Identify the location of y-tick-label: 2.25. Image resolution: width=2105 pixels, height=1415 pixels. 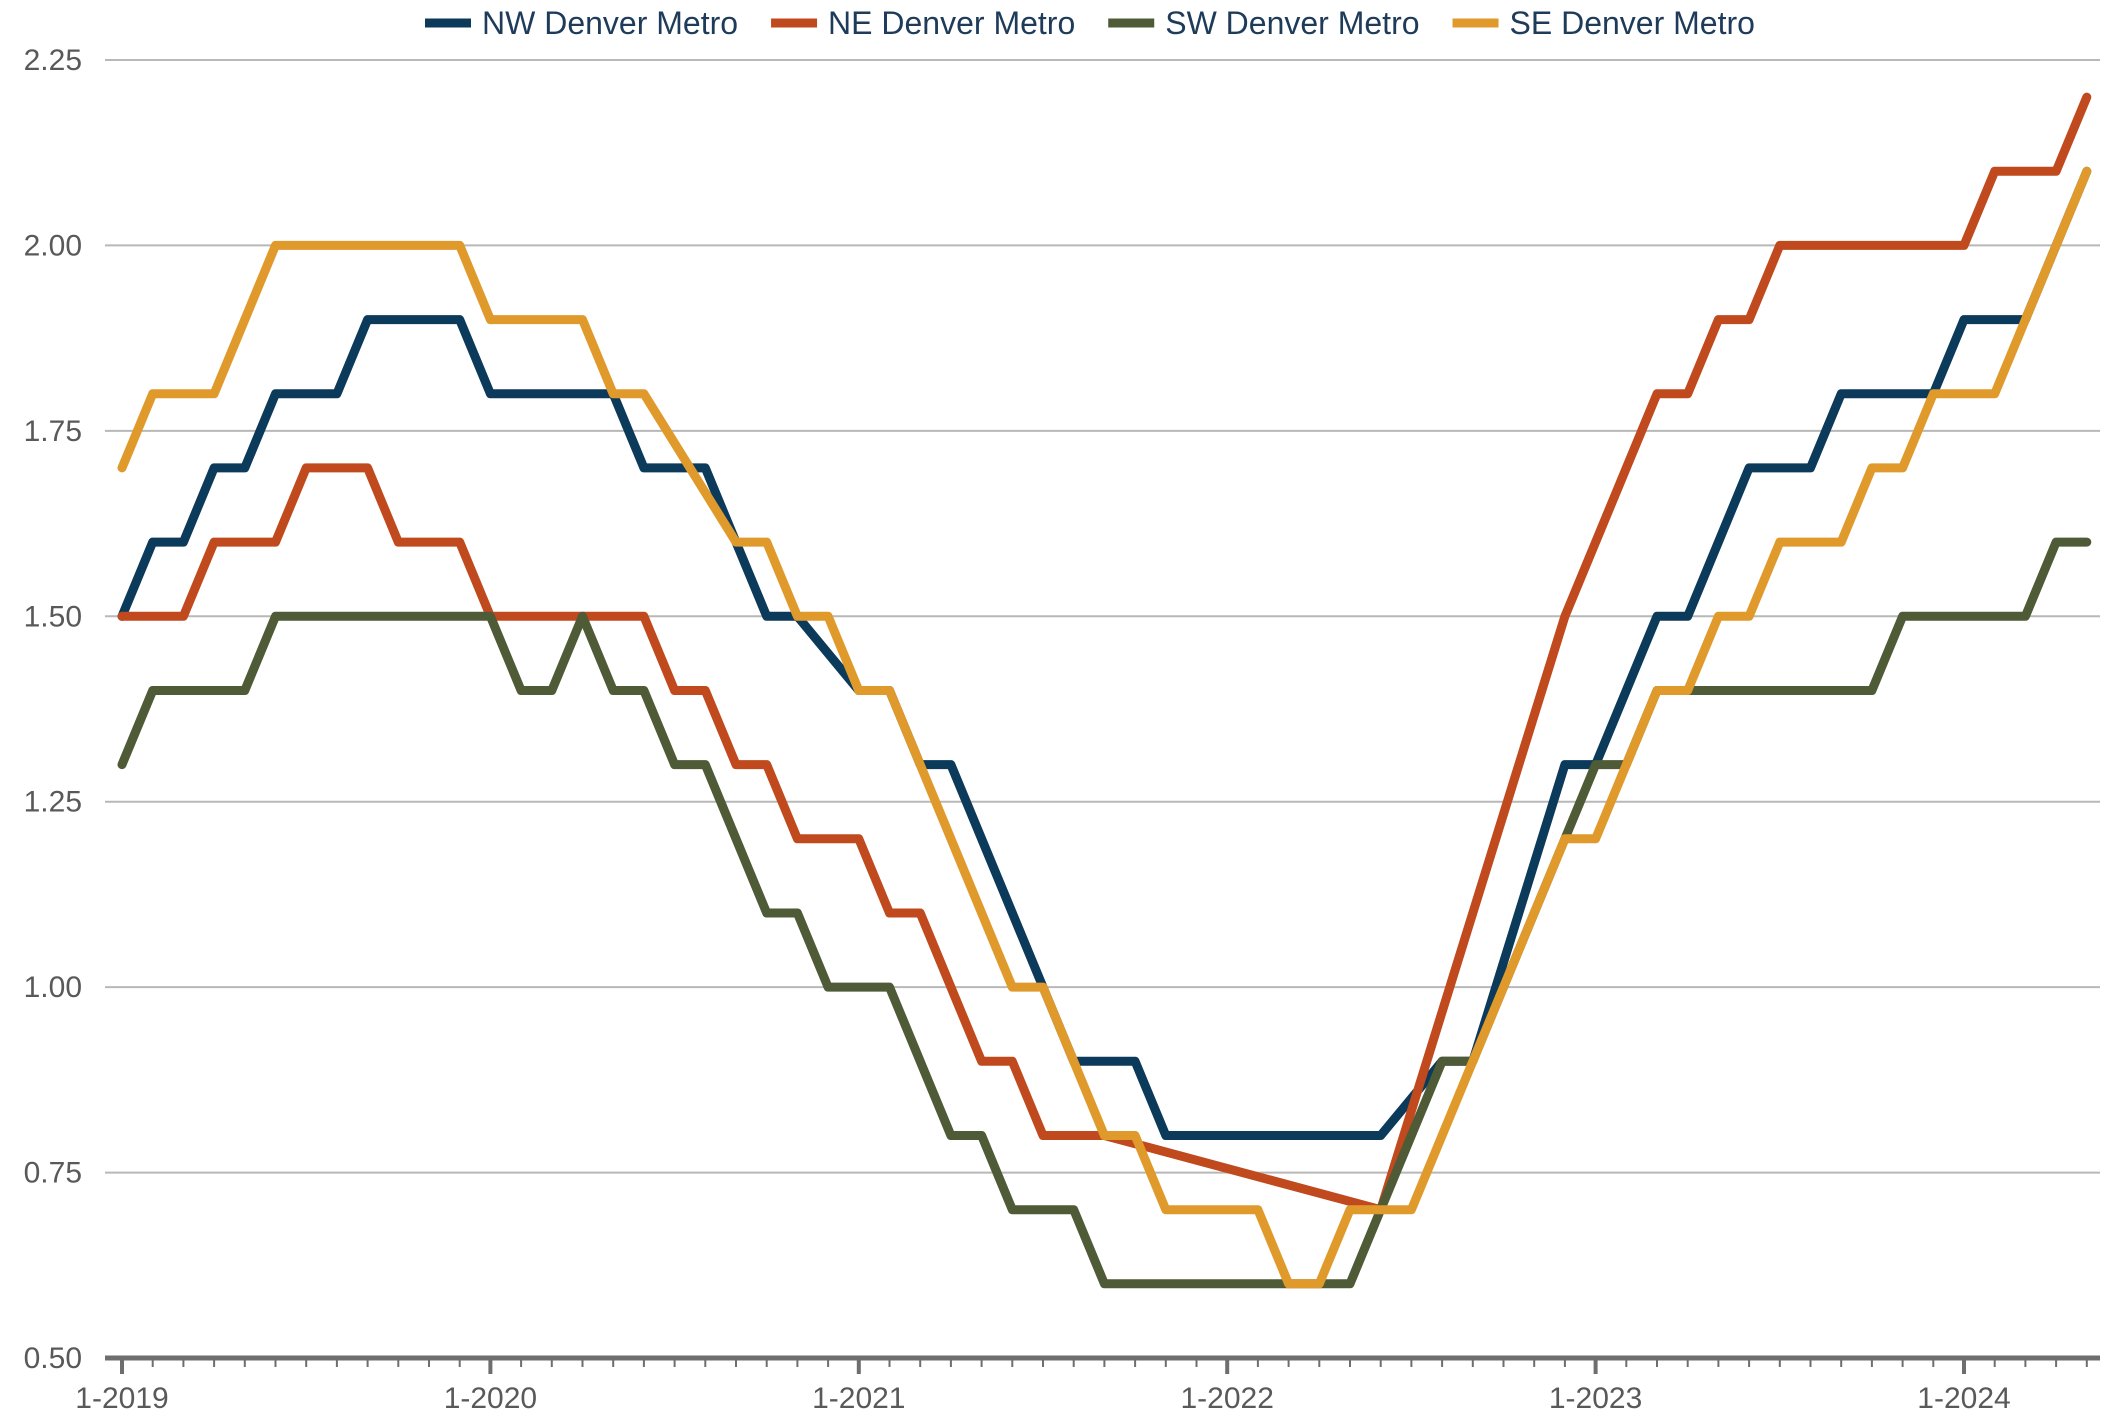
(53, 60).